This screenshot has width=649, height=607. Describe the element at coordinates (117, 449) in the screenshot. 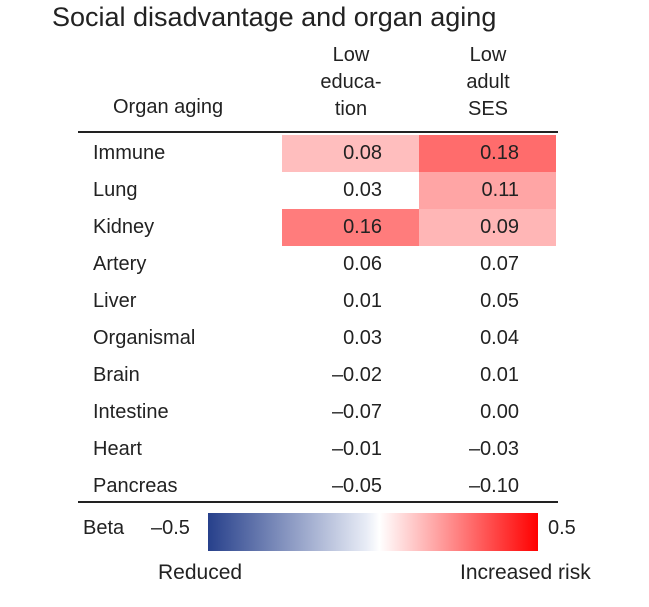

I see `row-label: Heart` at that location.